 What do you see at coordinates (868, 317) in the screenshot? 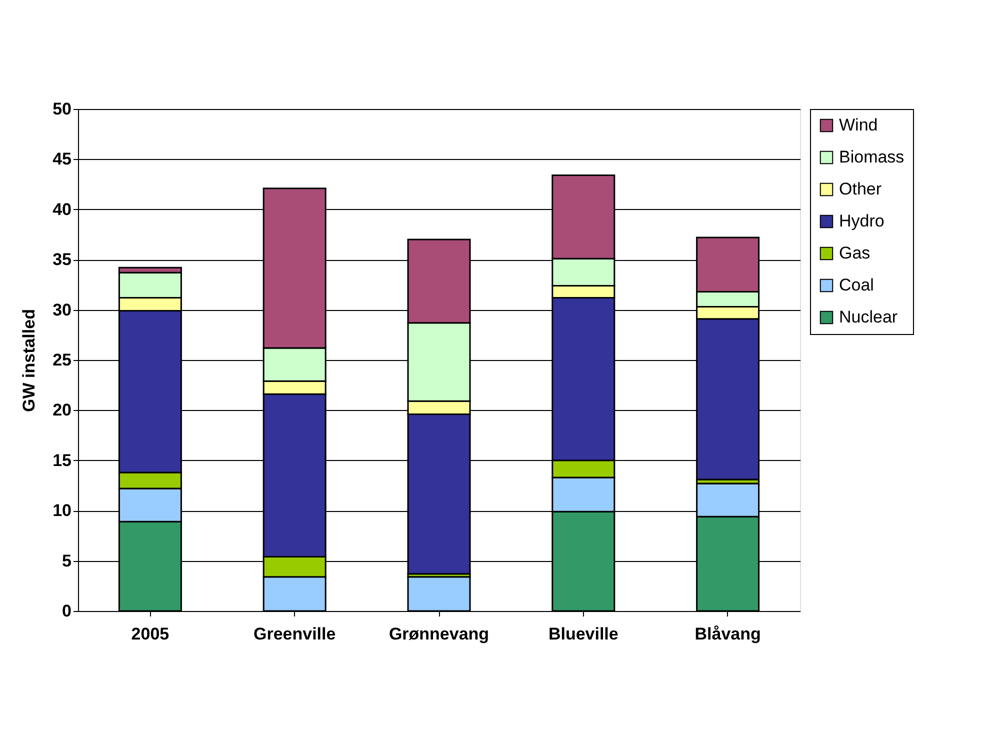
I see `legend-label: Nuclear` at bounding box center [868, 317].